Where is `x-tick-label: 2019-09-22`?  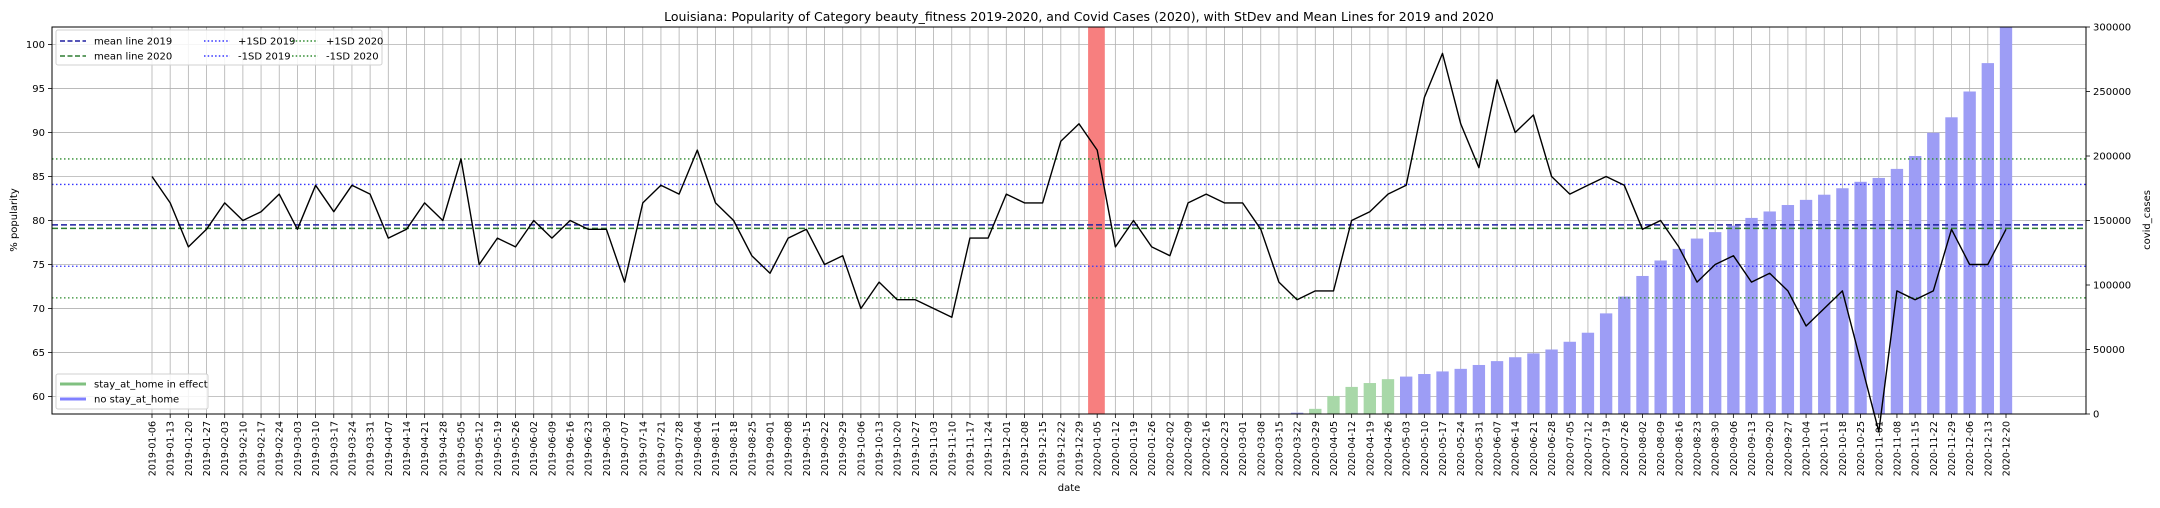
x-tick-label: 2019-09-22 is located at coordinates (825, 448).